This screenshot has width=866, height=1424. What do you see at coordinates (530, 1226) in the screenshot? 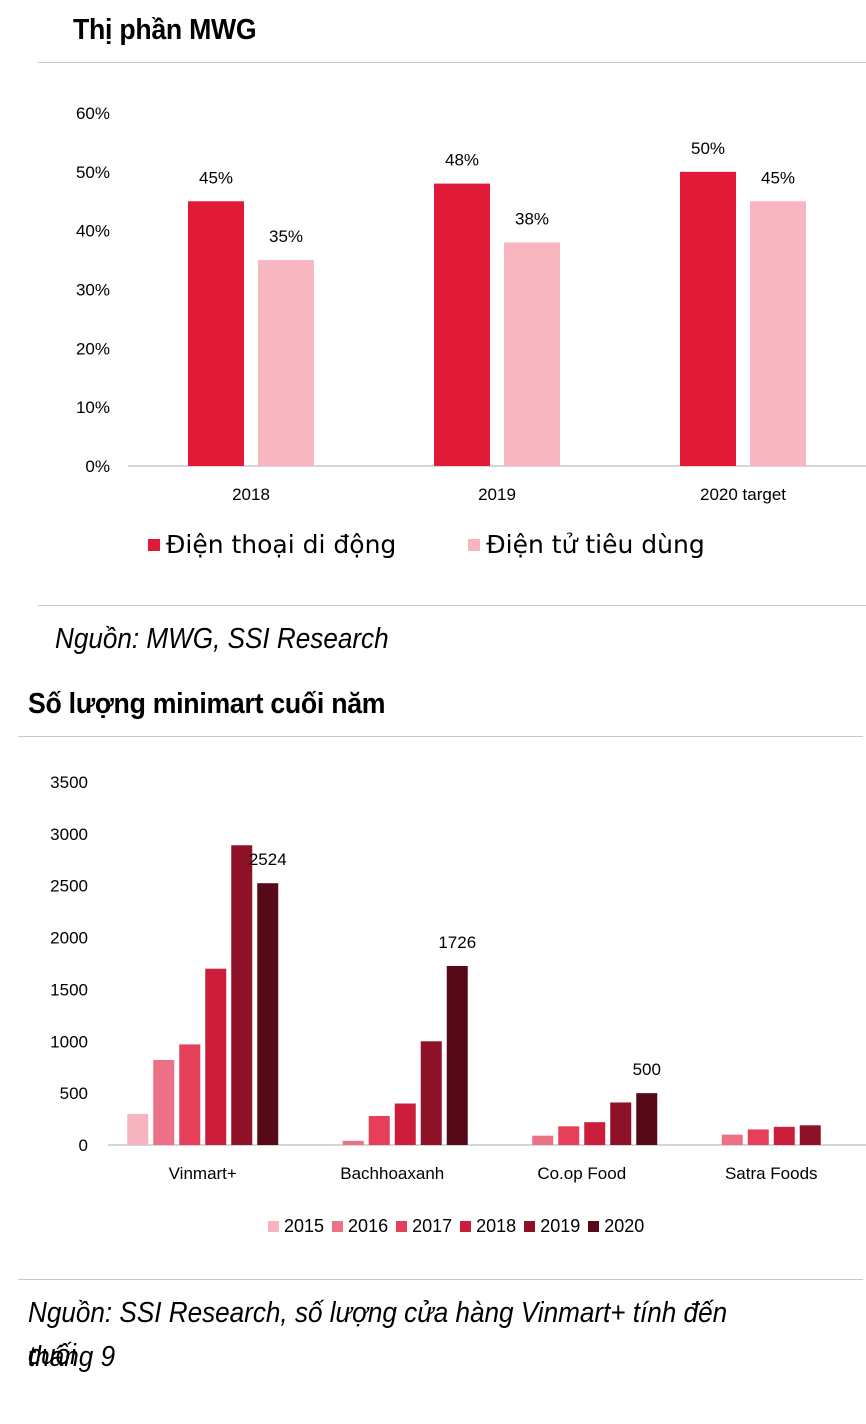
I see `legend-swatch-2019` at bounding box center [530, 1226].